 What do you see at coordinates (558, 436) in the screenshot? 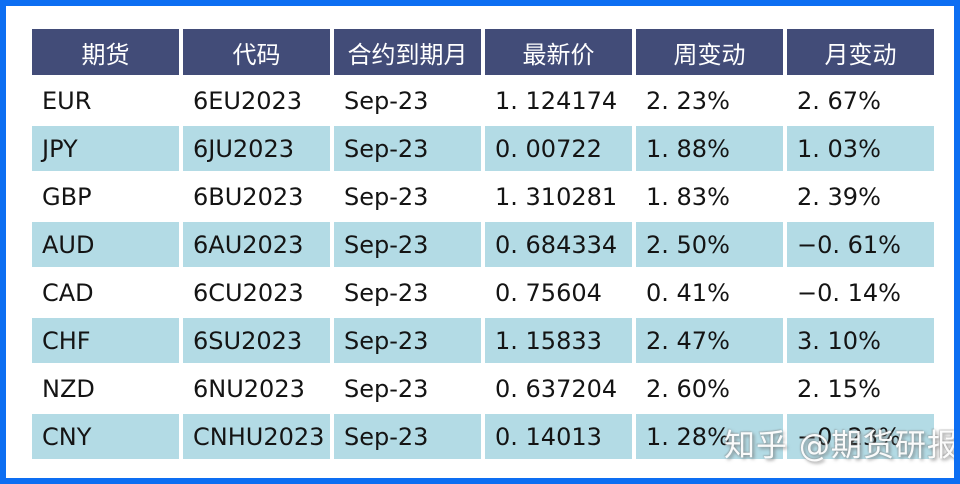
I see `cell-last: 0. 14013` at bounding box center [558, 436].